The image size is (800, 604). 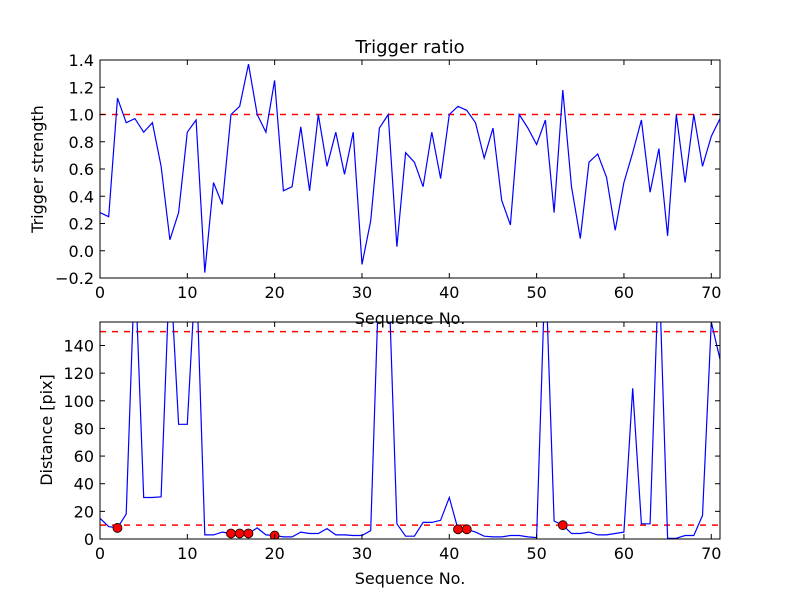 I want to click on y-tick-label: −0.2, so click(x=74, y=278).